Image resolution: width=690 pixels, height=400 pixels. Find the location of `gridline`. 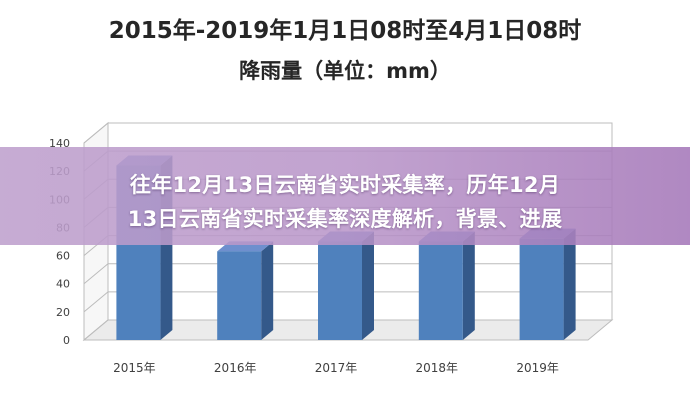

gridline is located at coordinates (347, 133).